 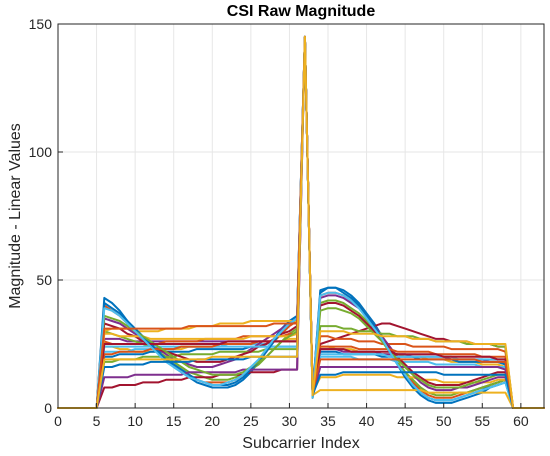 What do you see at coordinates (212, 421) in the screenshot?
I see `x-tick-label: 20` at bounding box center [212, 421].